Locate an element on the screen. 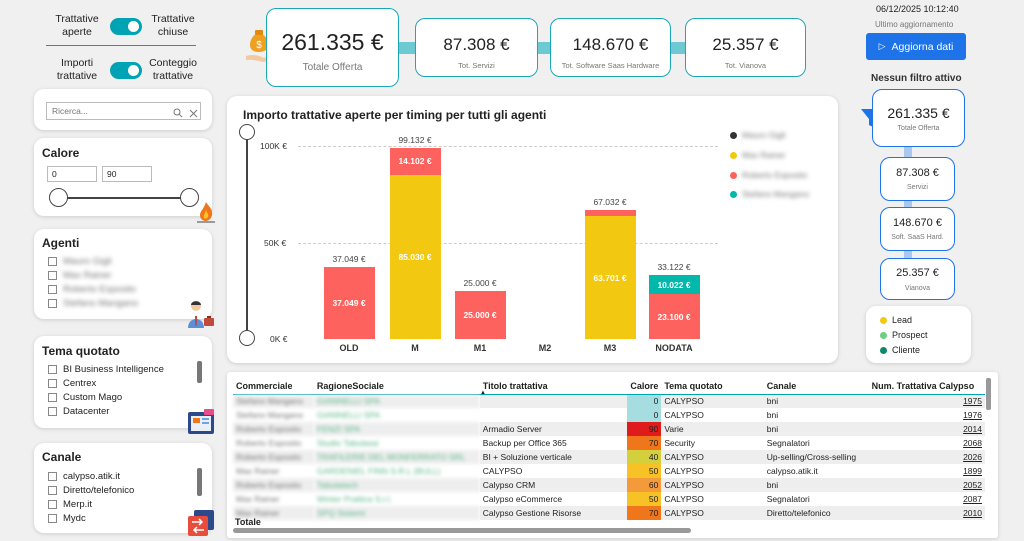 The image size is (1024, 541). cell-num-trattativa-link: 2087 is located at coordinates (972, 499).